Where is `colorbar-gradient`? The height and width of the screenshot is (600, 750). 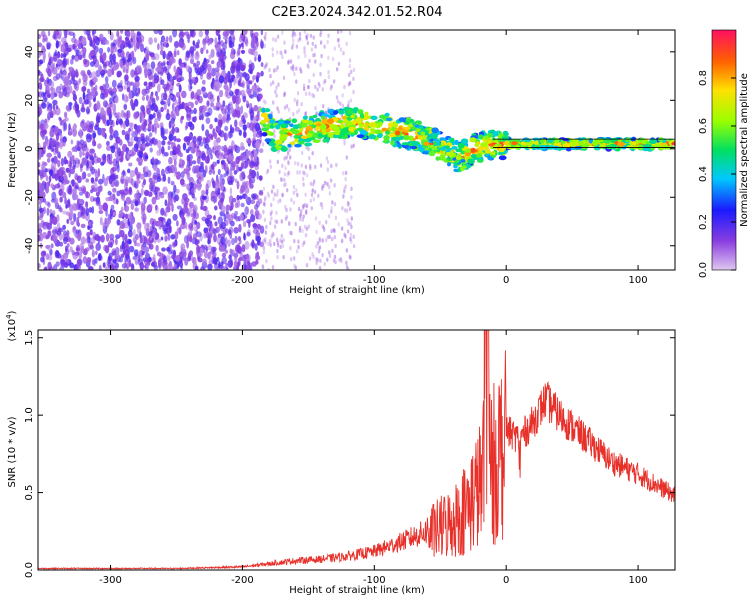
colorbar-gradient is located at coordinates (724, 150).